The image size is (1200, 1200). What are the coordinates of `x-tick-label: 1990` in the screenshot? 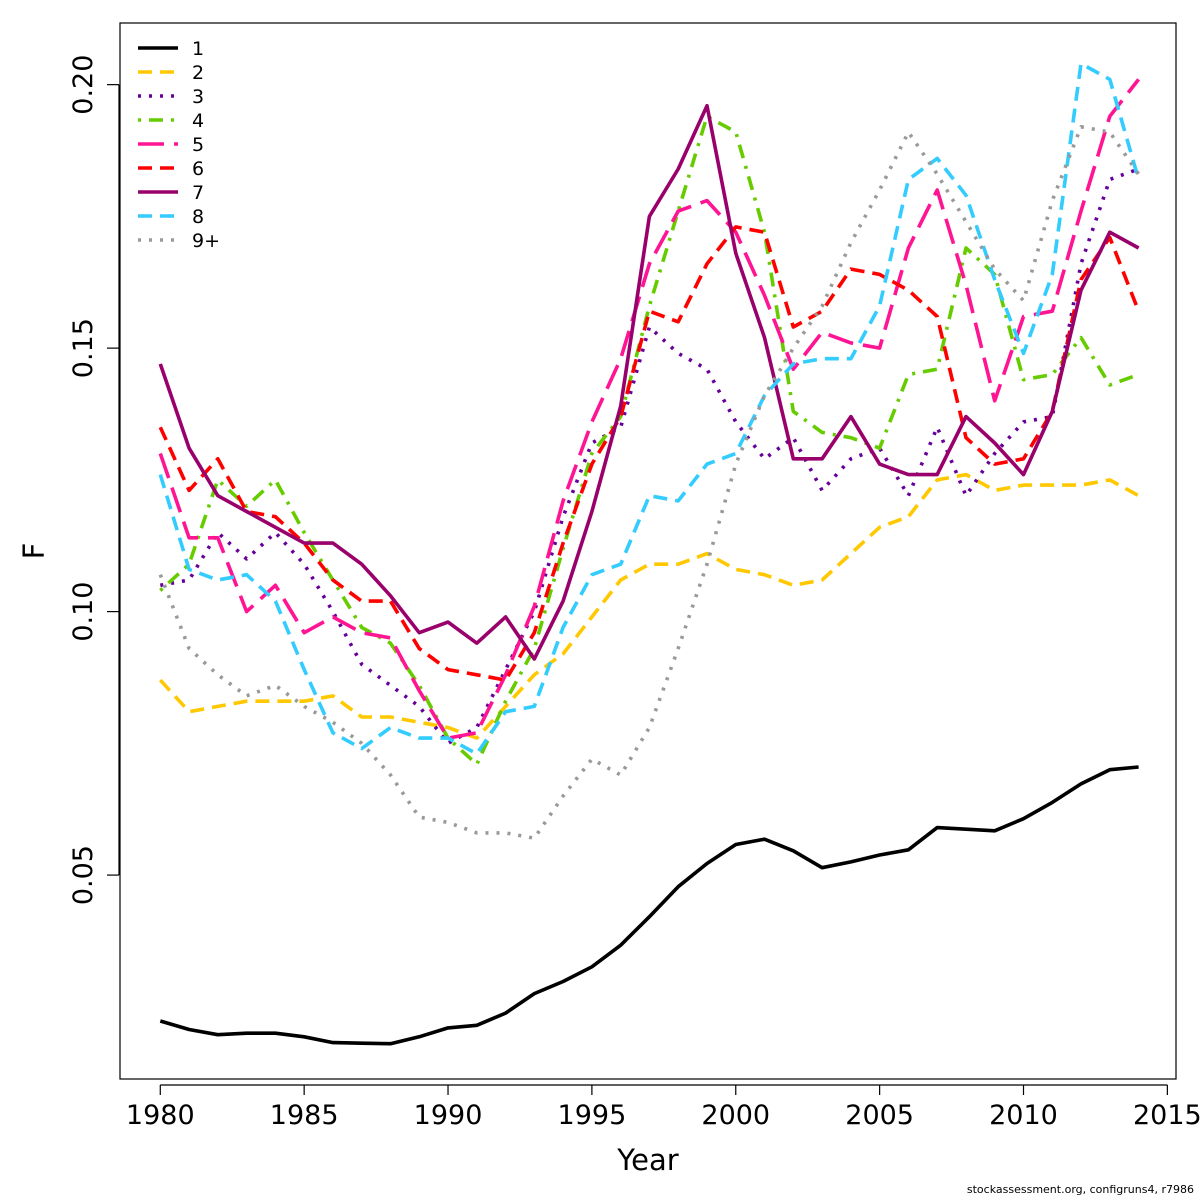 It's located at (448, 1115).